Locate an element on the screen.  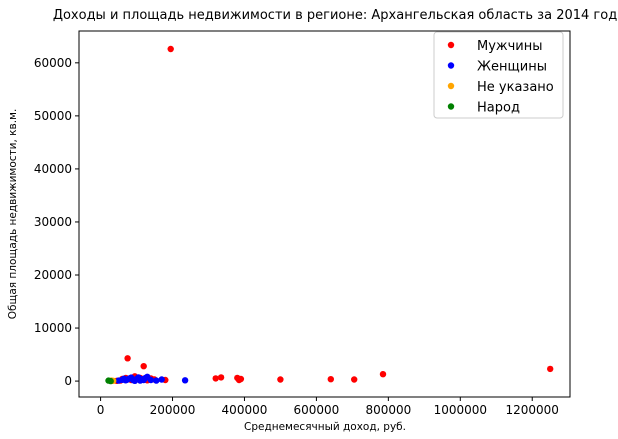
x-tick-label: 0 is located at coordinates (101, 410).